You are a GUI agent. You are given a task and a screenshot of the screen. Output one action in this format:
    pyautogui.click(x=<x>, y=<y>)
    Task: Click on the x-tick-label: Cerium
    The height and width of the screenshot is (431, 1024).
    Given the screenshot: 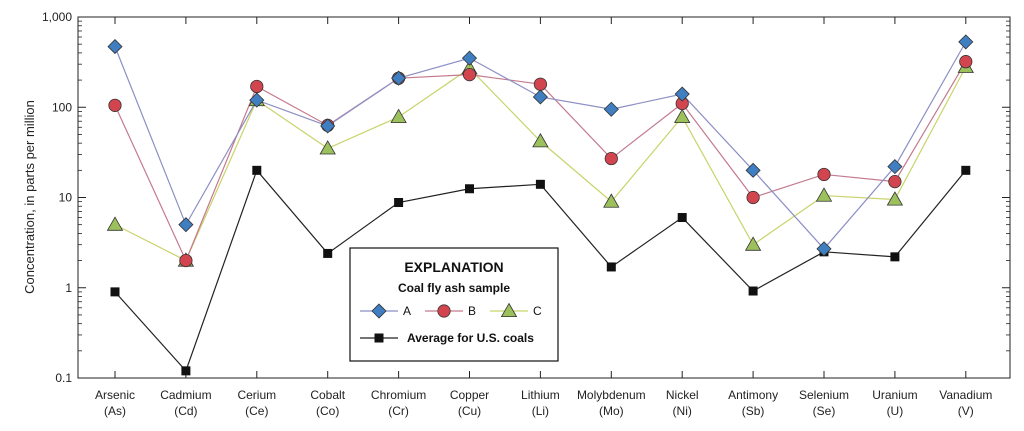 What is the action you would take?
    pyautogui.click(x=256, y=395)
    